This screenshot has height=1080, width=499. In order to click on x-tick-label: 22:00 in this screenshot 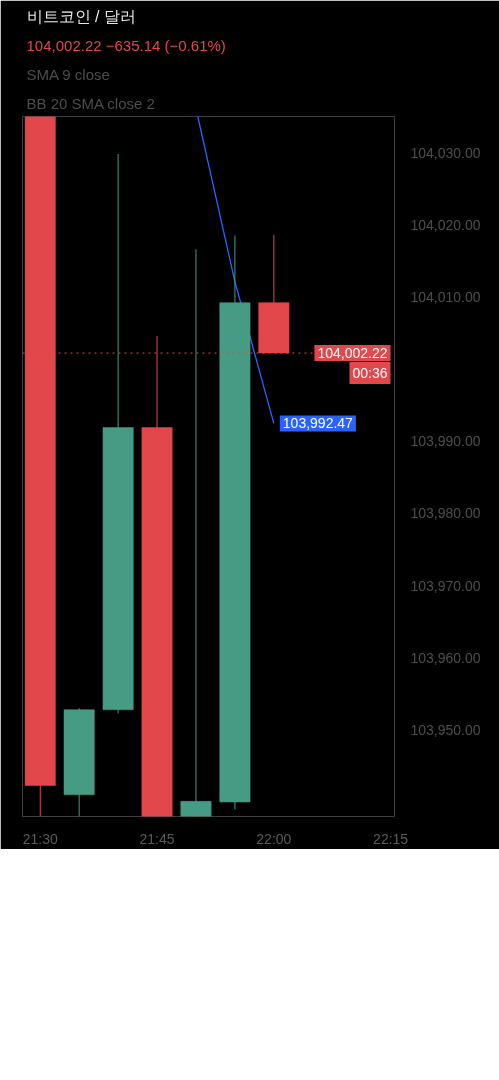, I will do `click(274, 838)`.